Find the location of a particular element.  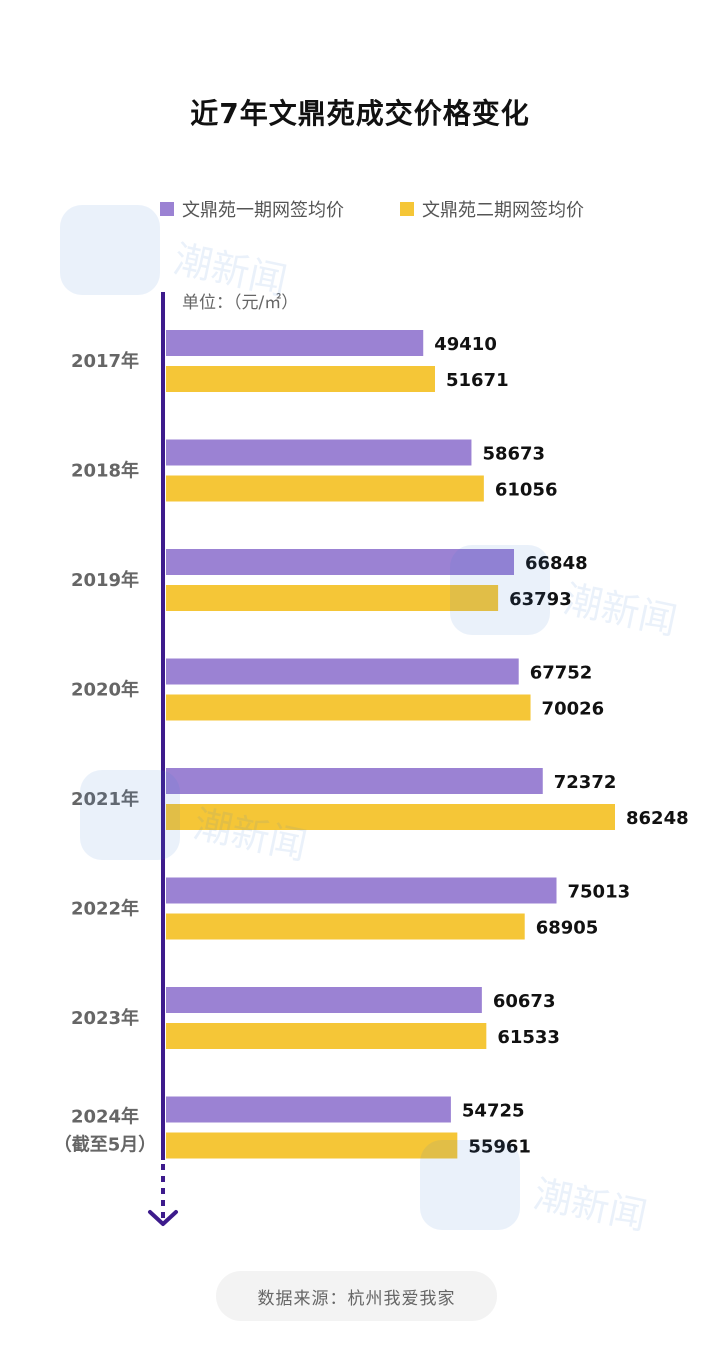

data-label: 68905 is located at coordinates (567, 928).